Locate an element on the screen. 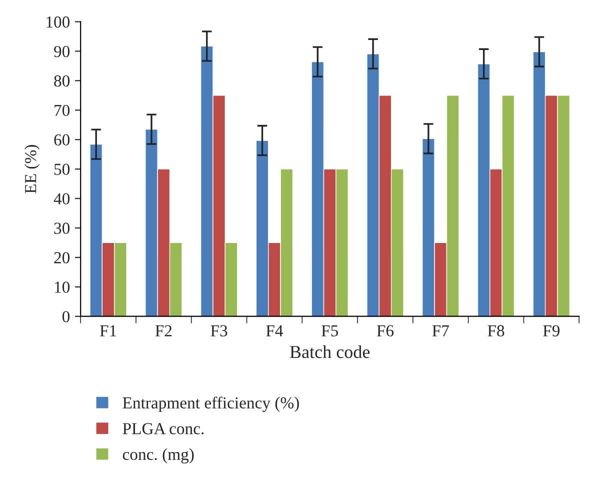  x-tick-label: F1 is located at coordinates (108, 330).